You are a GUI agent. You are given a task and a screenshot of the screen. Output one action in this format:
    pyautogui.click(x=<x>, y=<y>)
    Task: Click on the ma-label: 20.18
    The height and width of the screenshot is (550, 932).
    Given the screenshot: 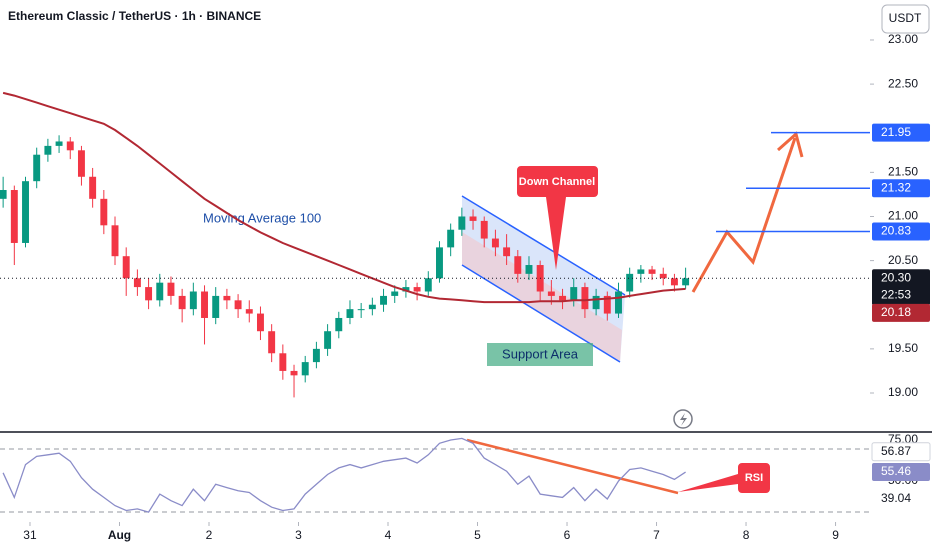 What is the action you would take?
    pyautogui.click(x=896, y=312)
    